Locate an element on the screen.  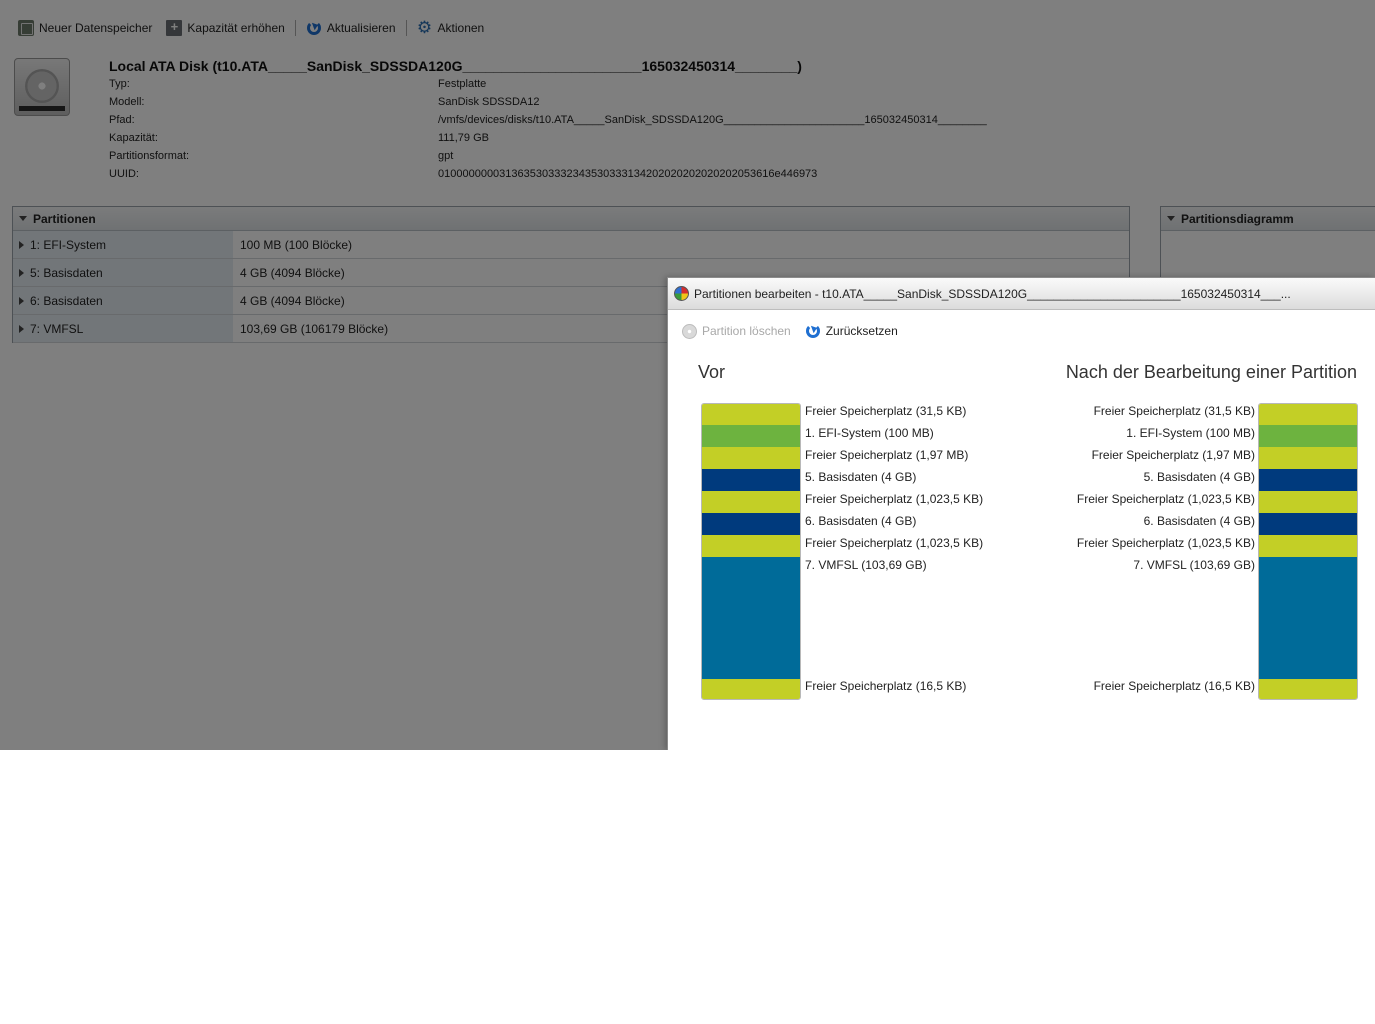
collapse-caret-icon is located at coordinates (23, 218).